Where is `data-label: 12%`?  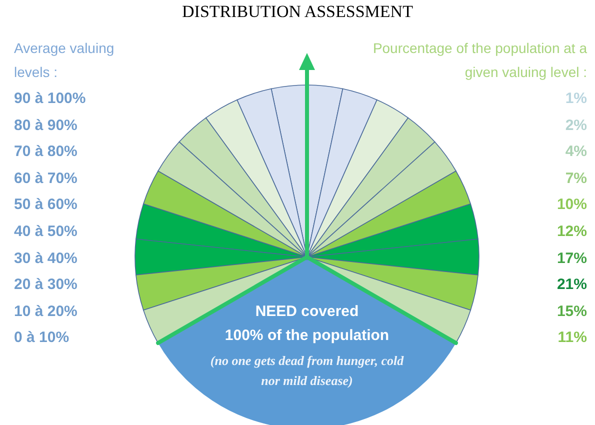
data-label: 12% is located at coordinates (571, 231).